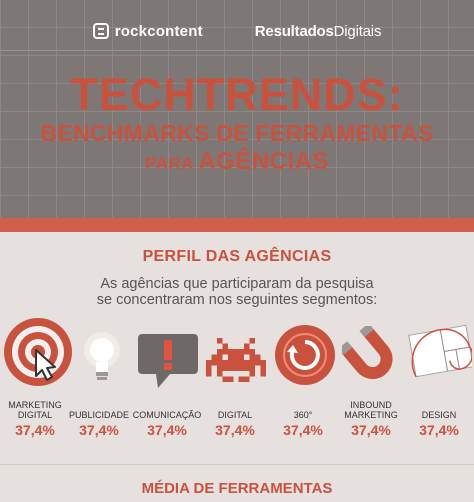 The width and height of the screenshot is (474, 502). What do you see at coordinates (35, 418) in the screenshot?
I see `segment-item: MARKETING DIGITAL 37,4%` at bounding box center [35, 418].